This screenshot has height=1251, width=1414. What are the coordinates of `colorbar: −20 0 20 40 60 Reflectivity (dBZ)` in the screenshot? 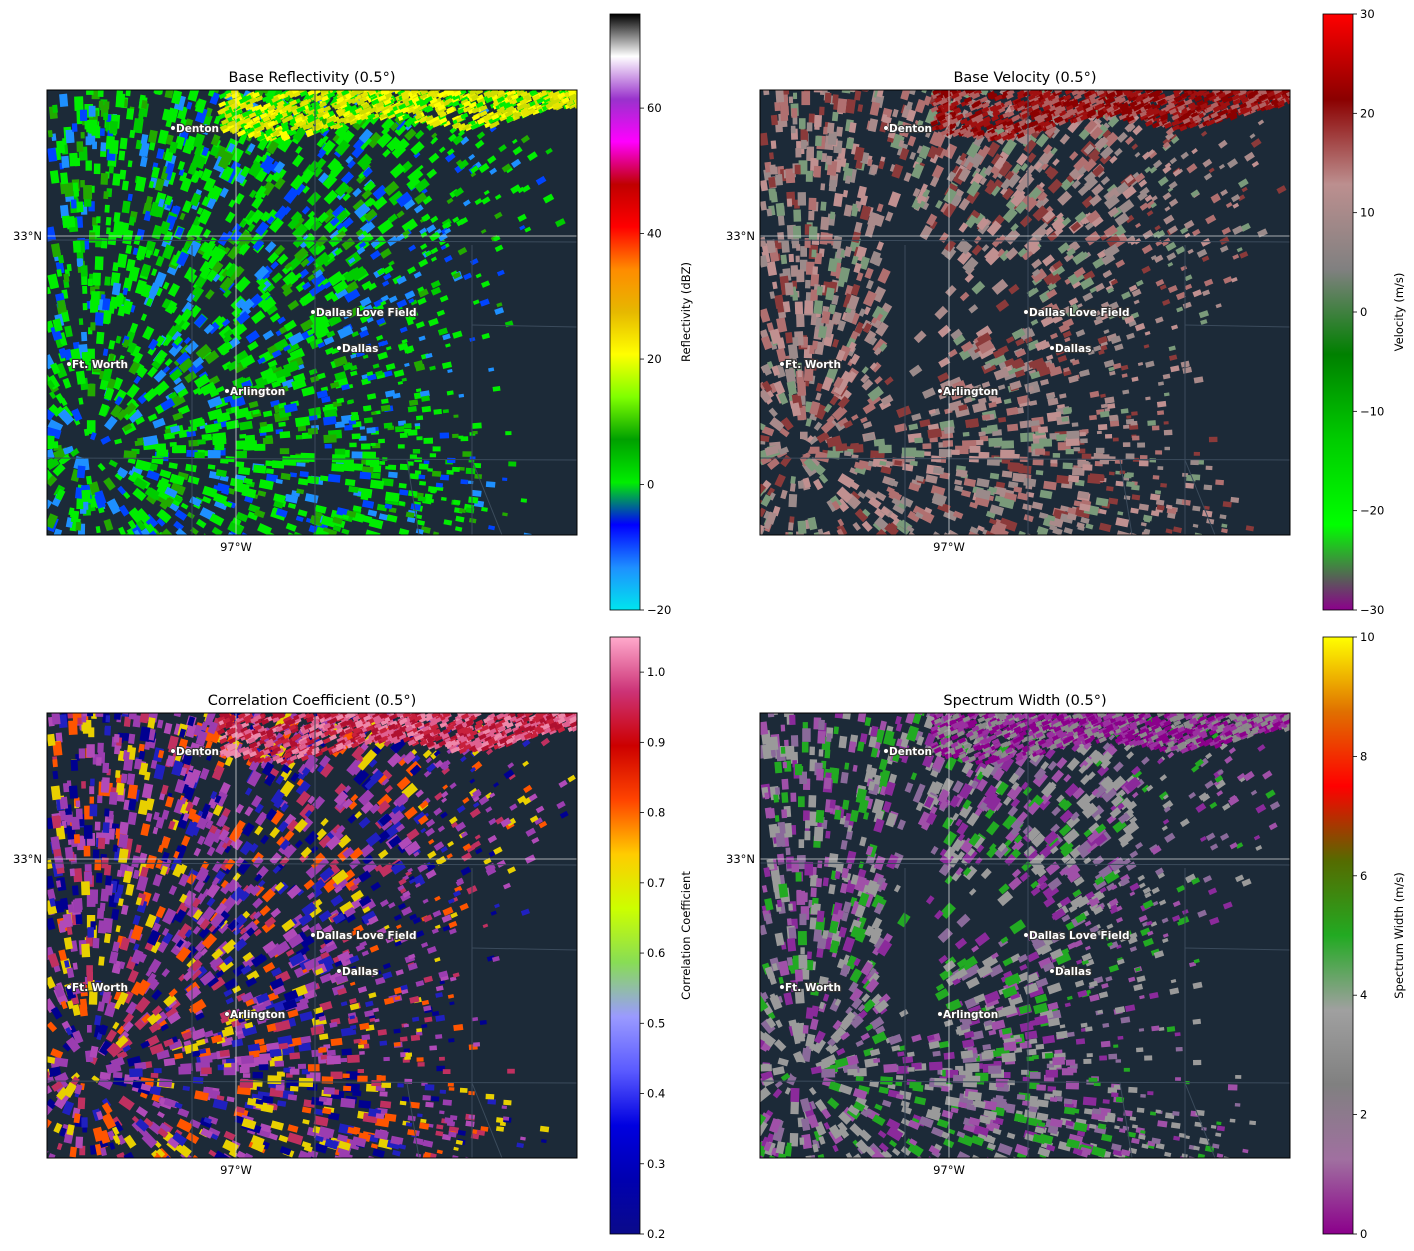 It's located at (651, 315).